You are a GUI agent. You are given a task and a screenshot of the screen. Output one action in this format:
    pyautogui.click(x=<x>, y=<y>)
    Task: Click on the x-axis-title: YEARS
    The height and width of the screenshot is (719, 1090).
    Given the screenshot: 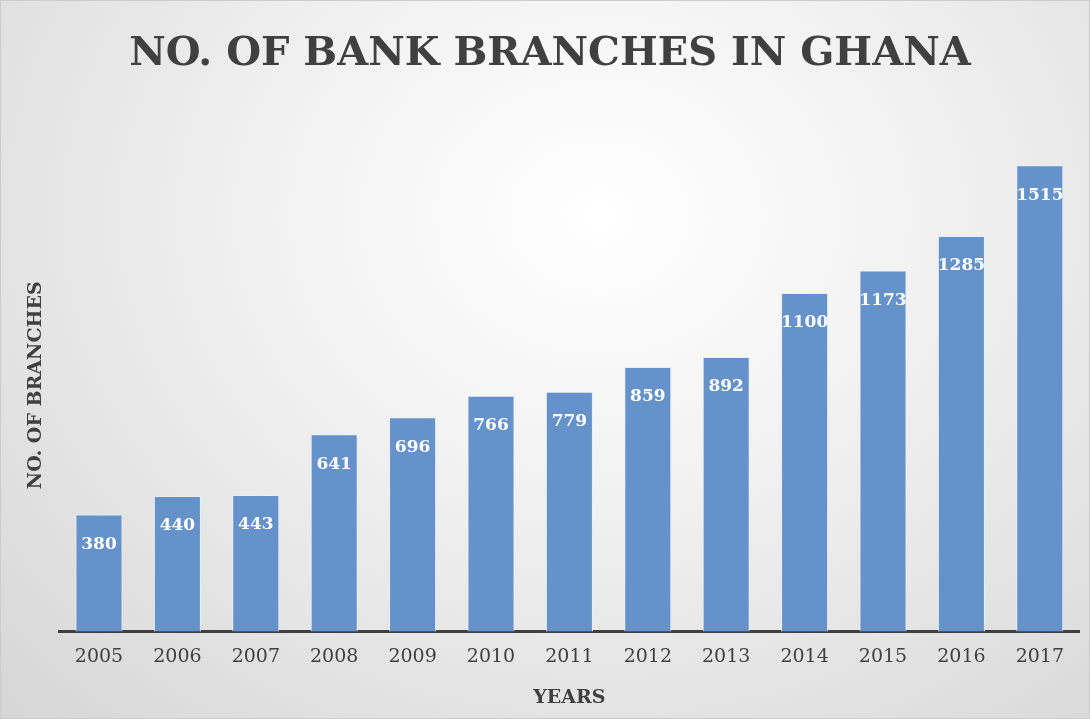 What is the action you would take?
    pyautogui.click(x=569, y=695)
    